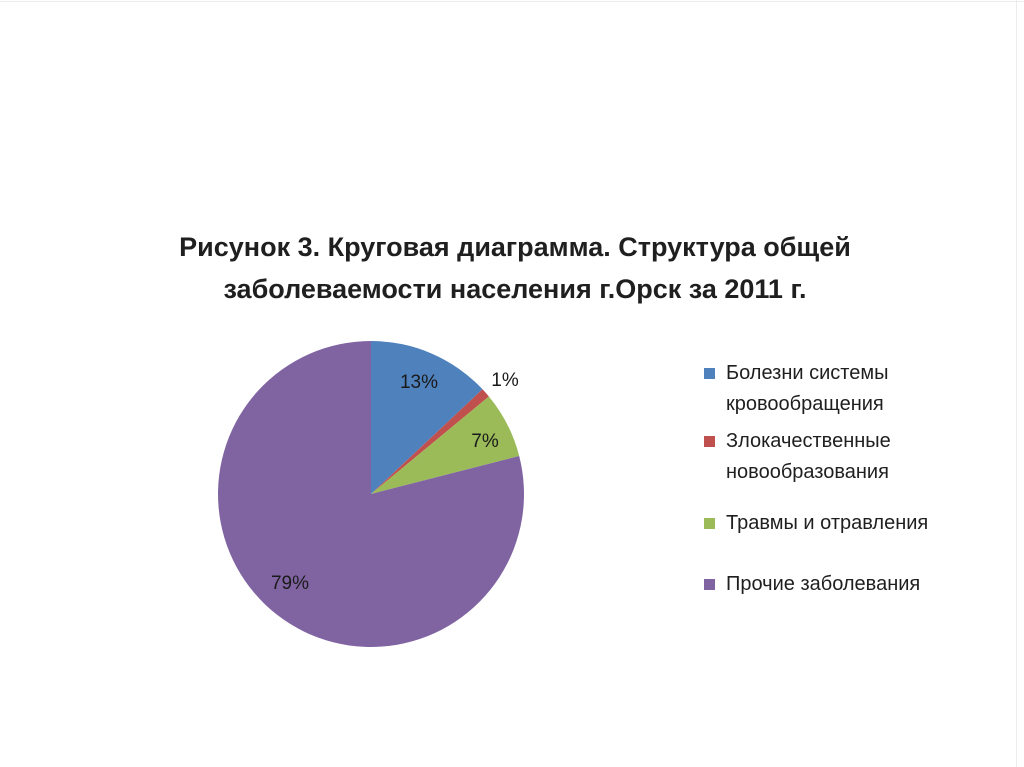 This screenshot has width=1024, height=767. What do you see at coordinates (709, 523) in the screenshot?
I see `legend-swatch-injuries` at bounding box center [709, 523].